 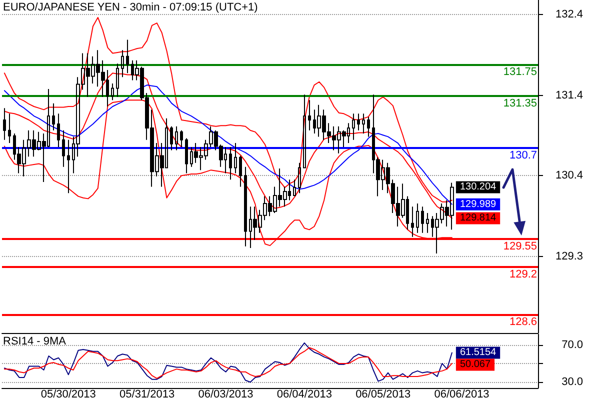 I want to click on x-tick-label: 06/05/2013, so click(x=383, y=394).